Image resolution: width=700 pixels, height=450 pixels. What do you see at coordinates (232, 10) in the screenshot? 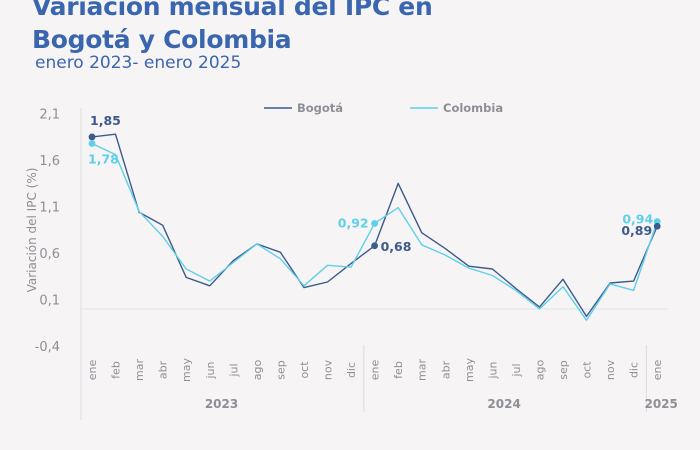
I see `chart-title-line-1: Variación mensual del IPC en` at bounding box center [232, 10].